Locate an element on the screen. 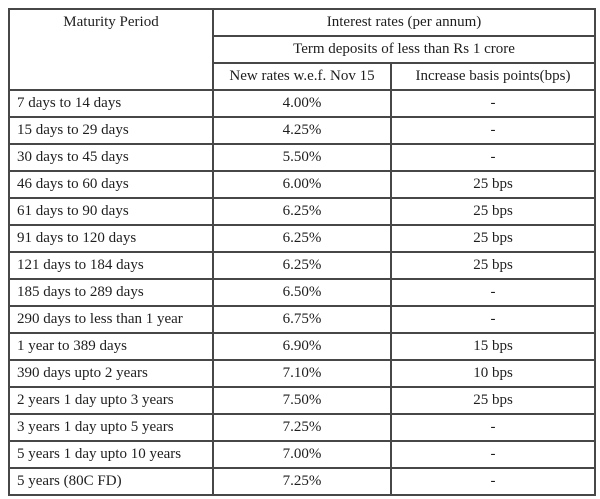 The image size is (600, 499). rate-cell: 4.00% is located at coordinates (302, 103).